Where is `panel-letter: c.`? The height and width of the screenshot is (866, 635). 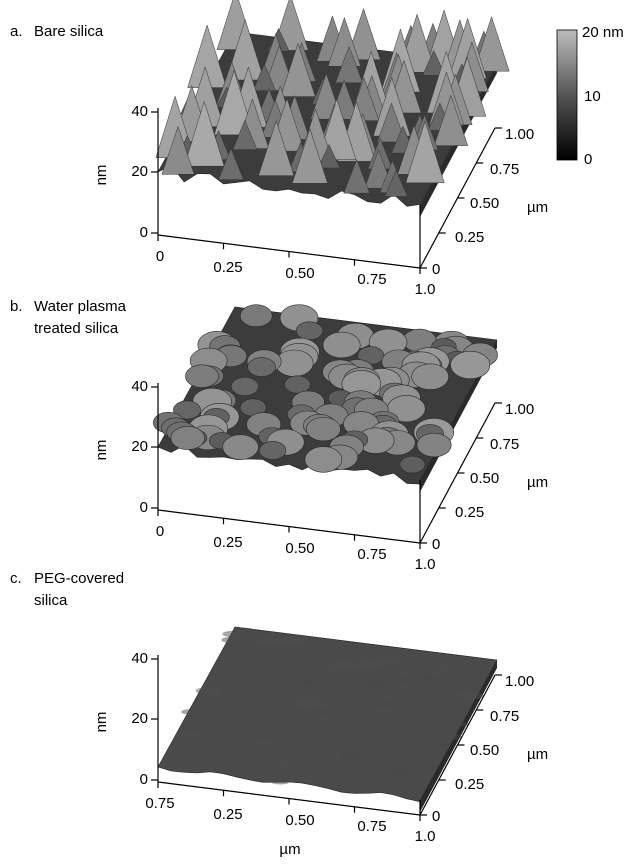
panel-letter: c. is located at coordinates (16, 578).